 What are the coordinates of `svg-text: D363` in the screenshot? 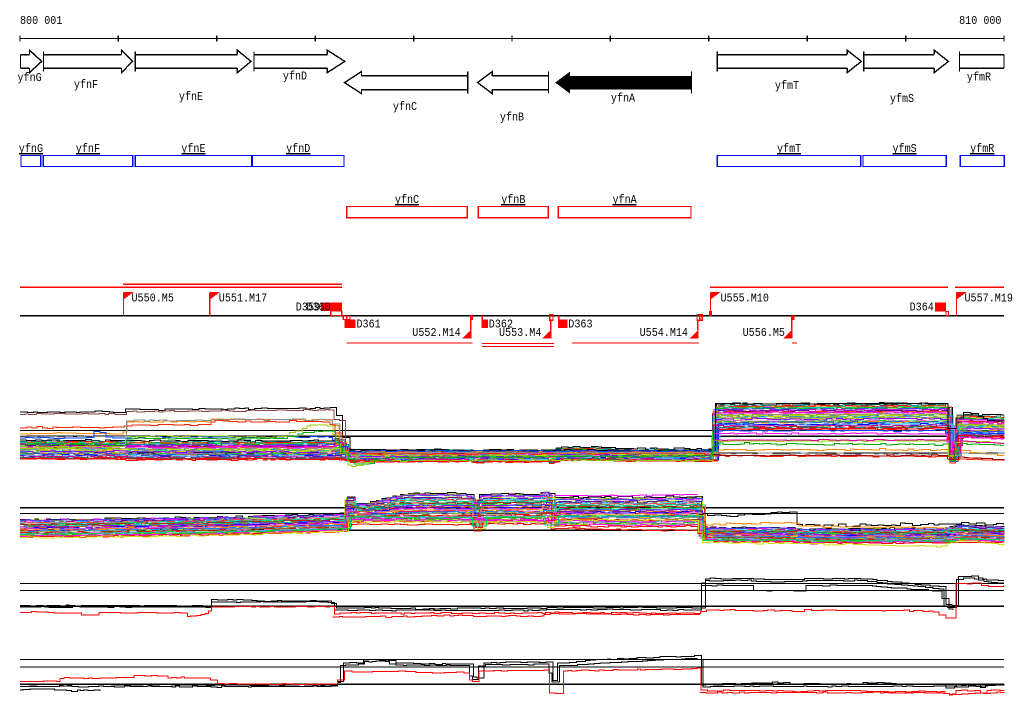 It's located at (580, 325).